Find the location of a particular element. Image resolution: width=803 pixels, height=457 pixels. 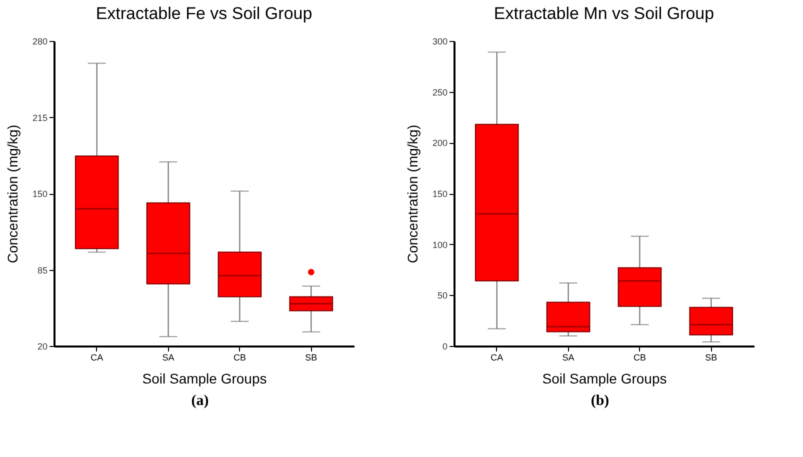

chart-title: Extractable Mn vs Soil Group is located at coordinates (604, 13).